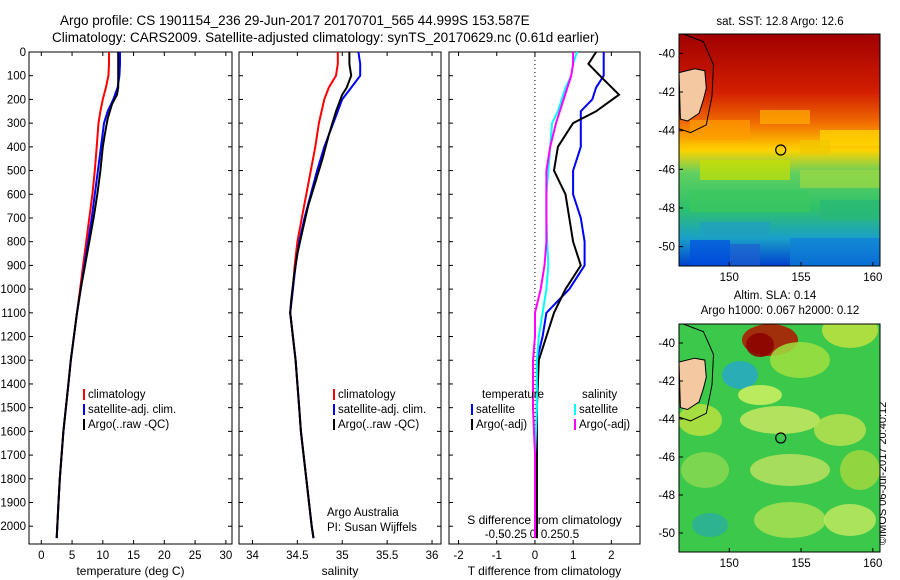 The width and height of the screenshot is (900, 580). I want to click on x-axis-label: temperature (deg C), so click(130, 571).